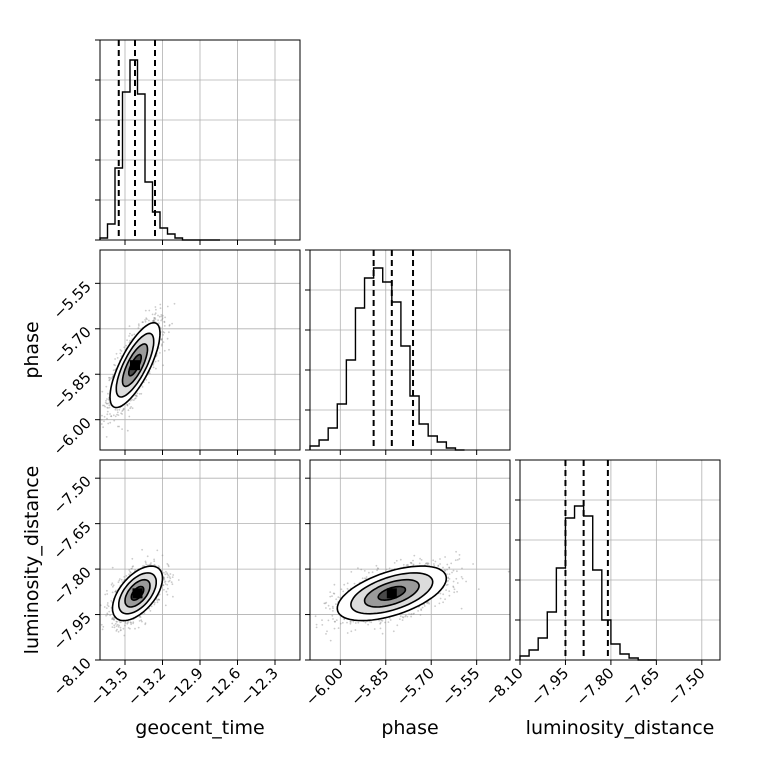  Describe the element at coordinates (549, 686) in the screenshot. I see `x-tick-label-luminosity_distance: −7.95` at that location.